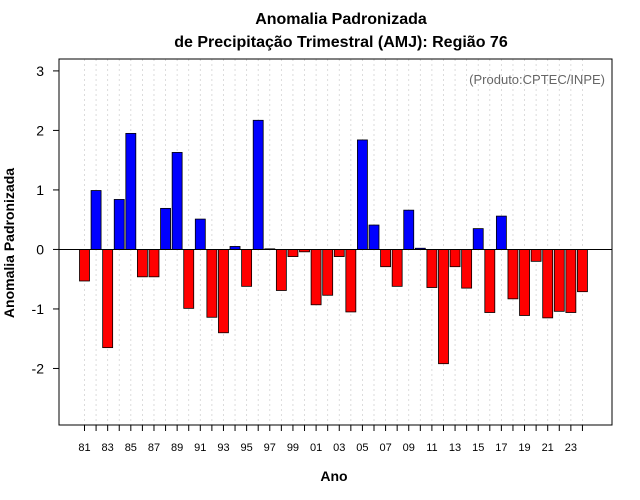 The width and height of the screenshot is (640, 500). I want to click on x-tick-label: 99, so click(293, 448).